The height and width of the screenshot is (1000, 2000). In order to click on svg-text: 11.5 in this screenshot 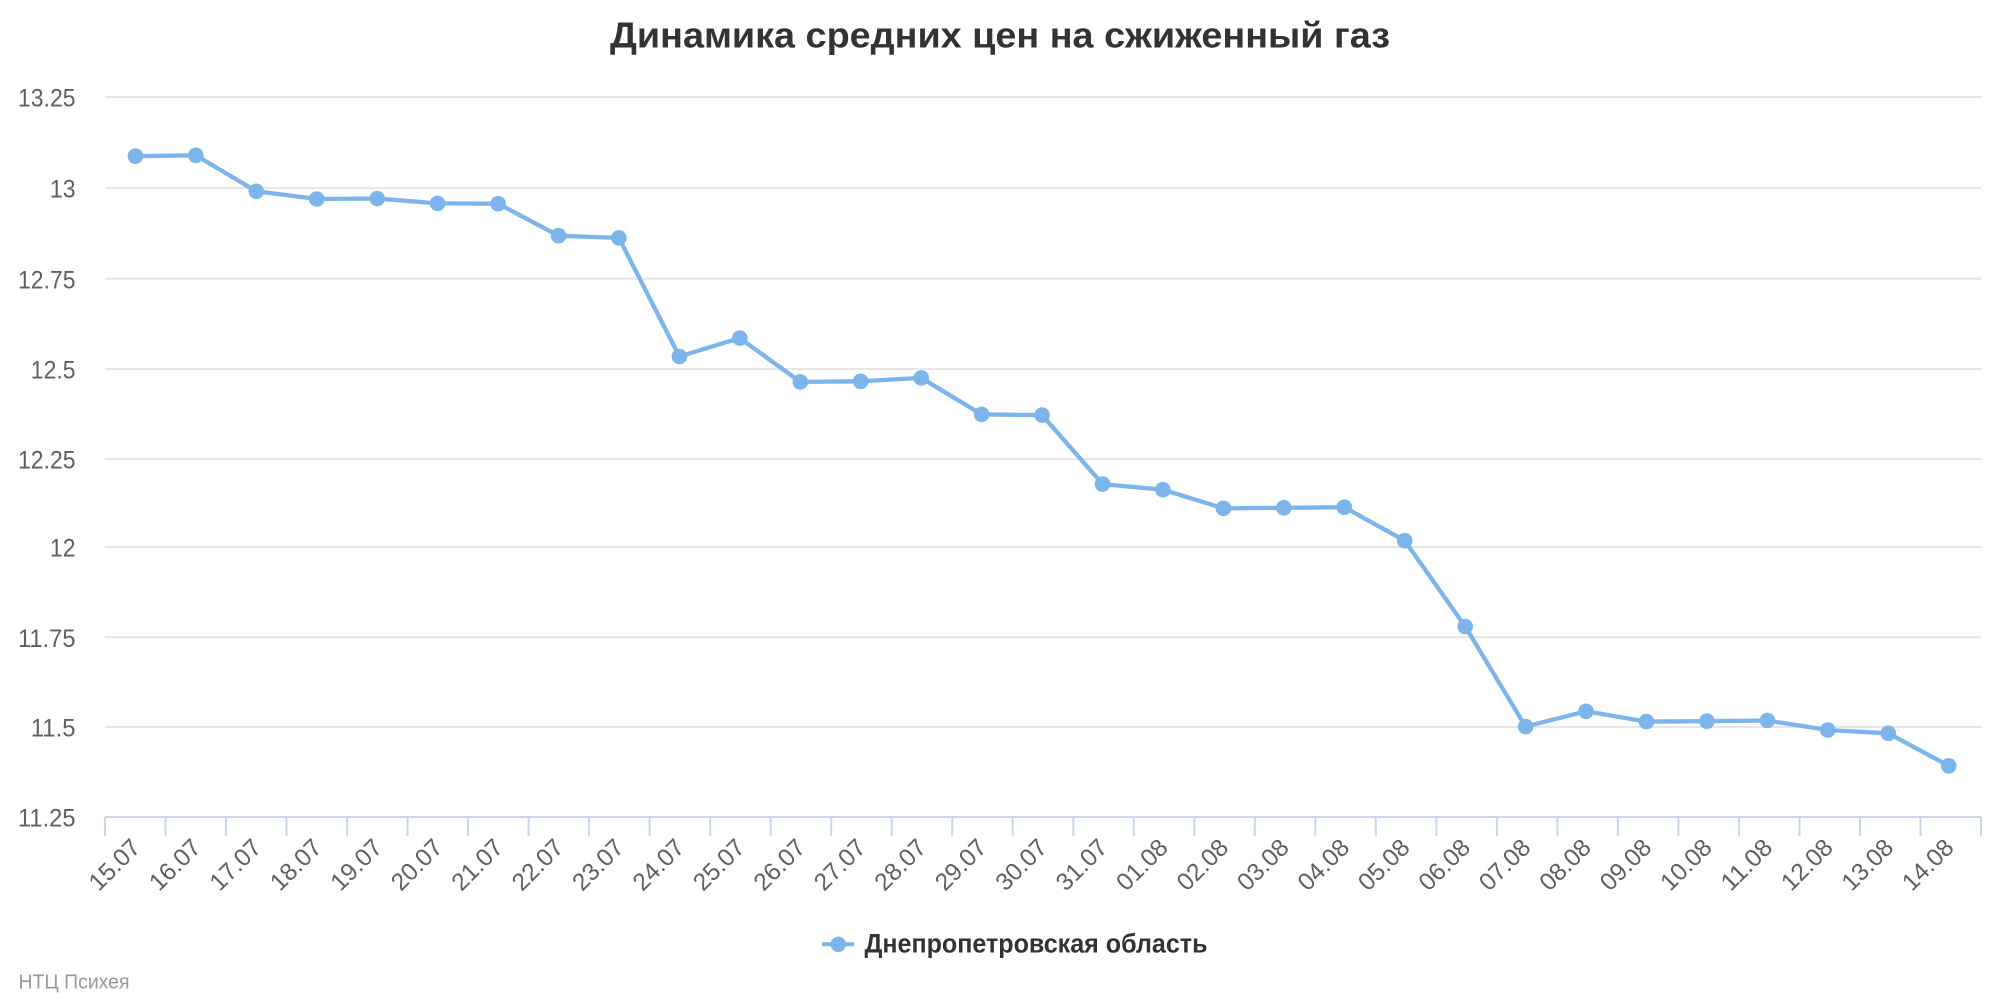, I will do `click(53, 729)`.